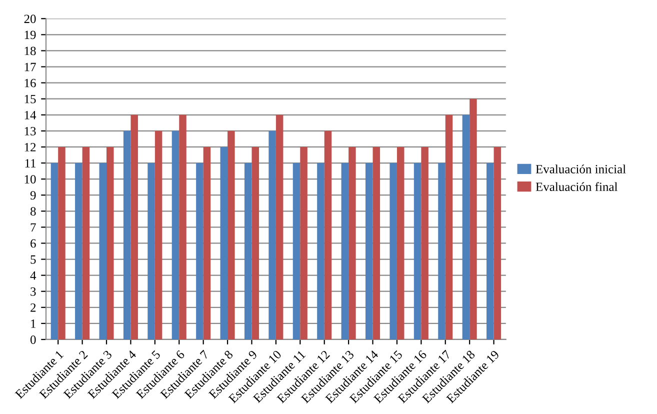  I want to click on y-tick-label: 11, so click(30, 163).